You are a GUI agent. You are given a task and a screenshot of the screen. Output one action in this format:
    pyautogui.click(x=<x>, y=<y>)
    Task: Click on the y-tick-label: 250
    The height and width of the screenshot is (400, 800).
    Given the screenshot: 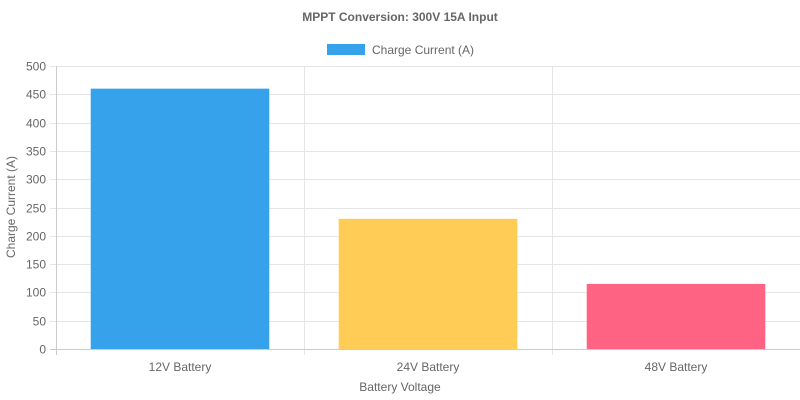 What is the action you would take?
    pyautogui.click(x=36, y=209)
    